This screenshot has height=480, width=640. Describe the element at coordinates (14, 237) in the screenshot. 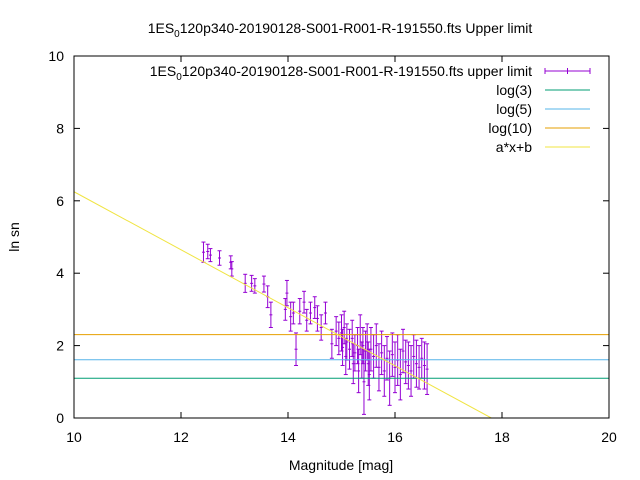

I see `y-axis-label: ln sn` at that location.